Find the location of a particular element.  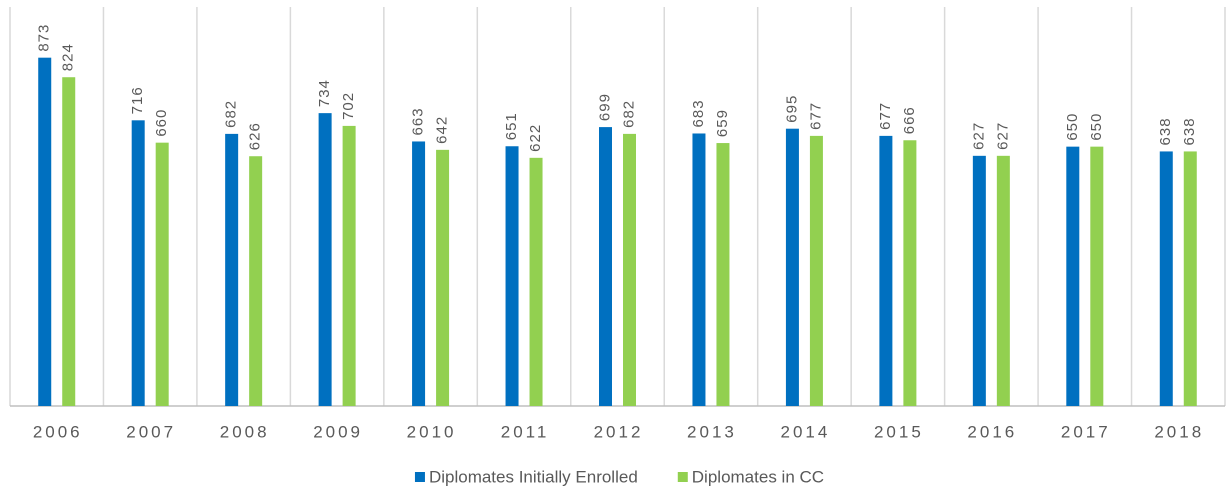

value-label: 702 is located at coordinates (348, 106).